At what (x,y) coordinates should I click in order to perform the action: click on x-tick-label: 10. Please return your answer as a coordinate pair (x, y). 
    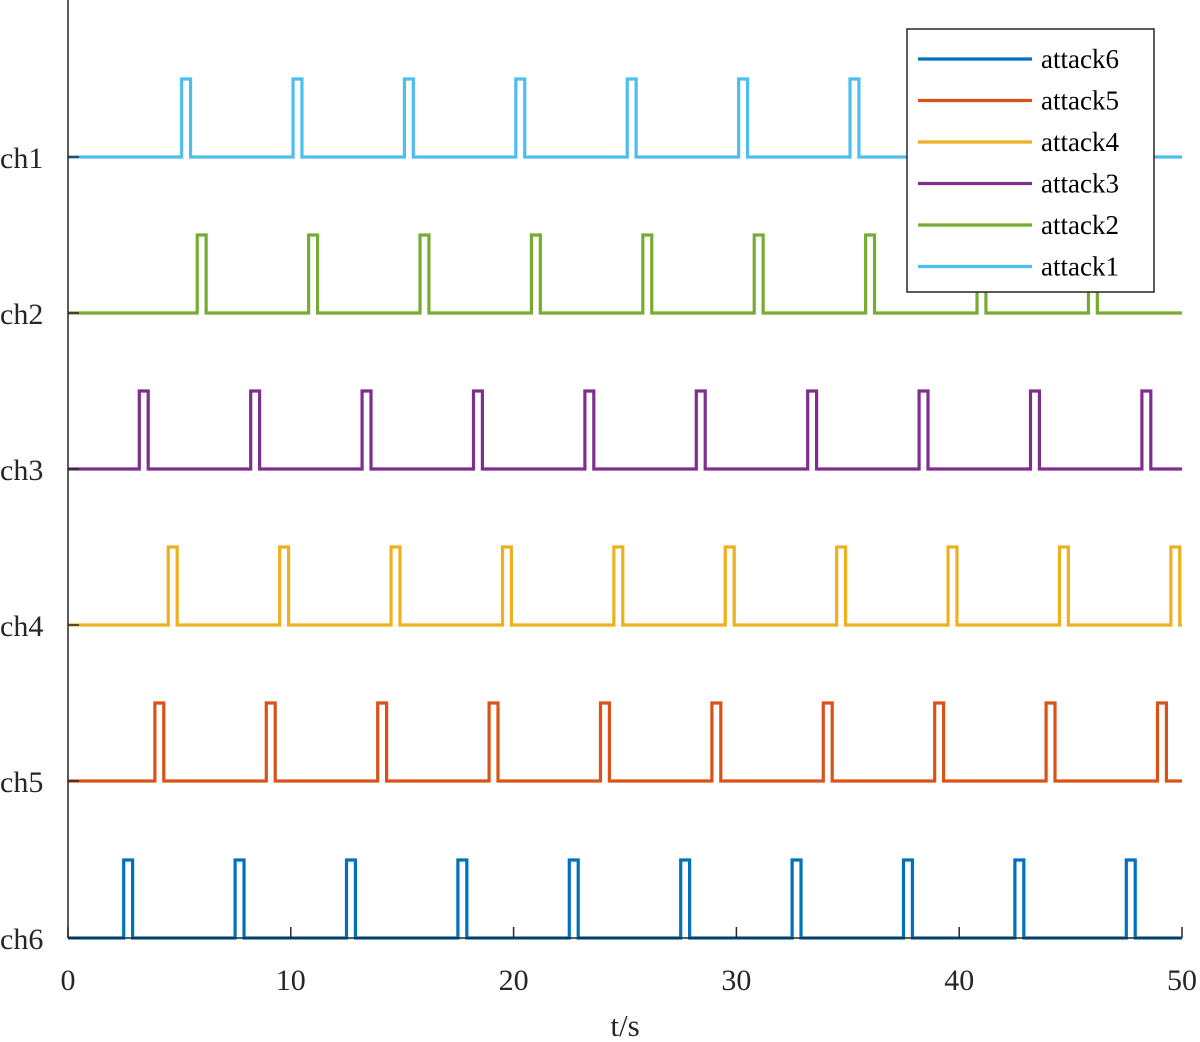
    Looking at the image, I should click on (291, 980).